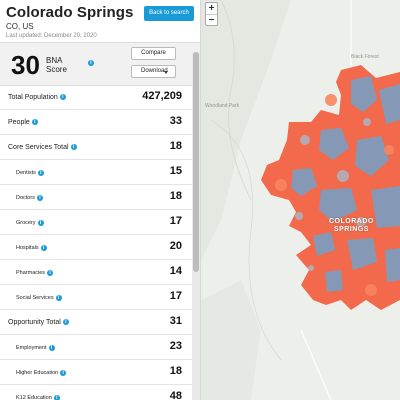  What do you see at coordinates (96, 122) in the screenshot?
I see `metric-row: People i 33` at bounding box center [96, 122].